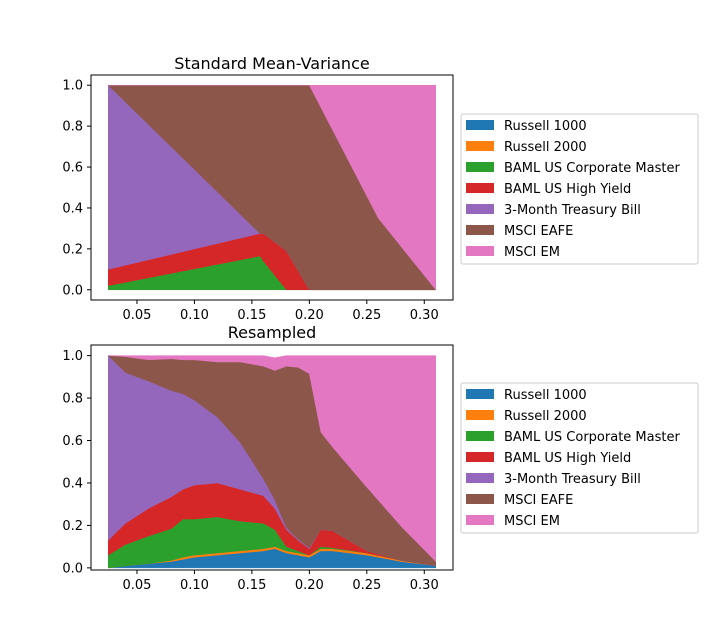 This screenshot has height=641, width=723. Describe the element at coordinates (271, 63) in the screenshot. I see `chart-title: Standard Mean-Variance` at that location.